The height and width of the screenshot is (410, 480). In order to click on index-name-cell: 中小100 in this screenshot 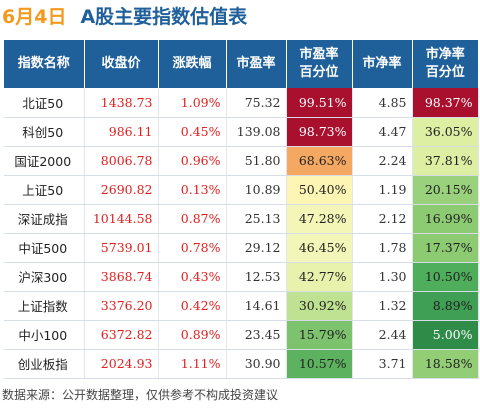, I will do `click(44, 335)`.